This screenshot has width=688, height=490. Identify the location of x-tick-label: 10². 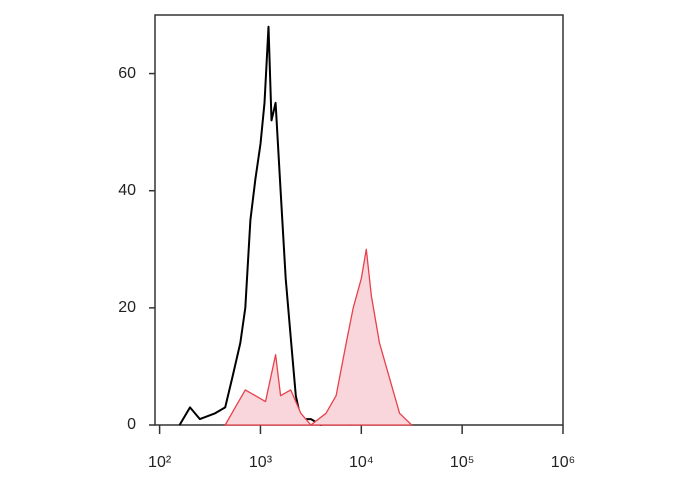
(160, 462).